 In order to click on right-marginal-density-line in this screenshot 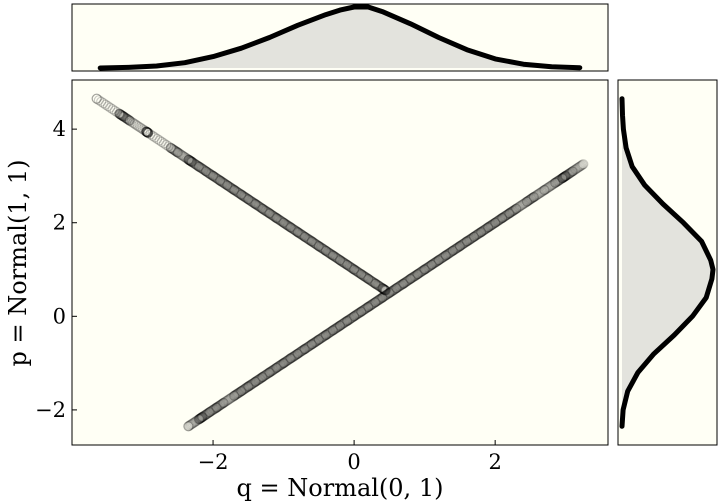, I will do `click(667, 262)`.